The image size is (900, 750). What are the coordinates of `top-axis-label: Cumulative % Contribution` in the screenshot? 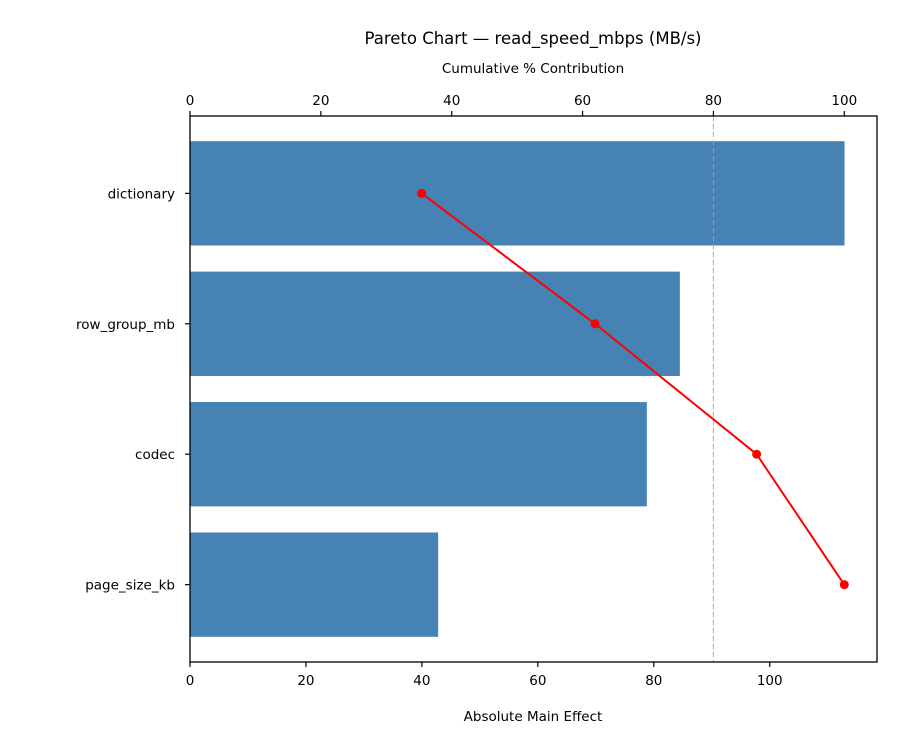 It's located at (533, 69).